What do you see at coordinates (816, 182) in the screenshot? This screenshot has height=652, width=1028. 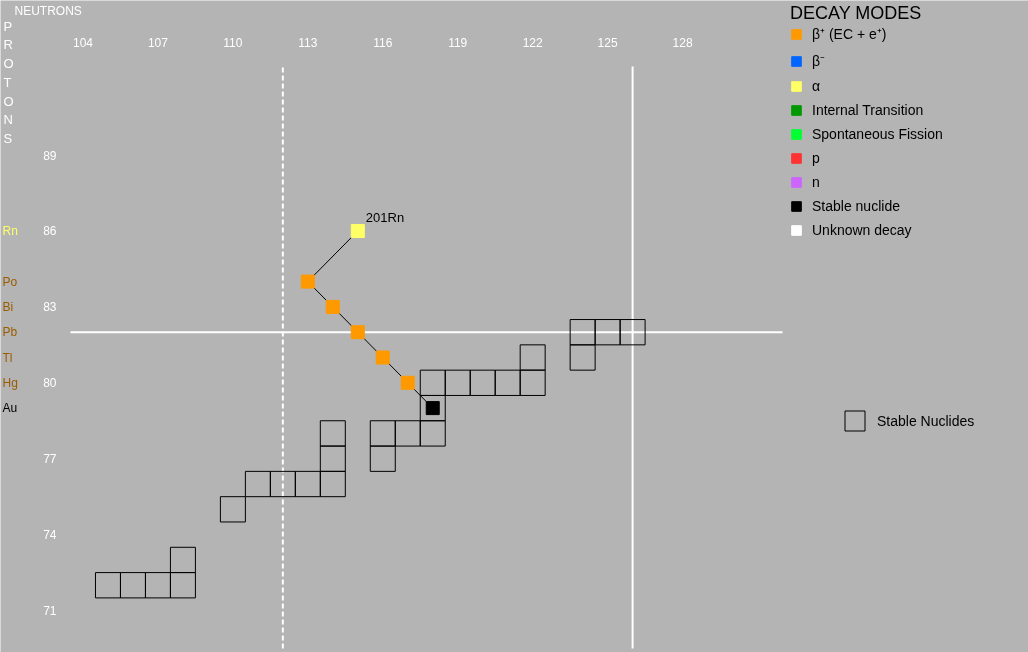 I see `legend-label: n` at bounding box center [816, 182].